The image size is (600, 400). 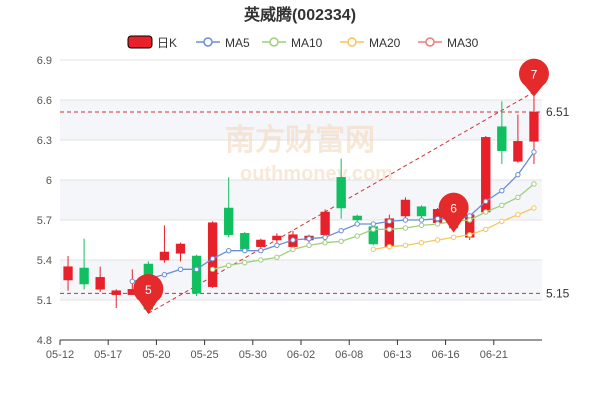 I want to click on marker-pin: 6, so click(x=453, y=212).